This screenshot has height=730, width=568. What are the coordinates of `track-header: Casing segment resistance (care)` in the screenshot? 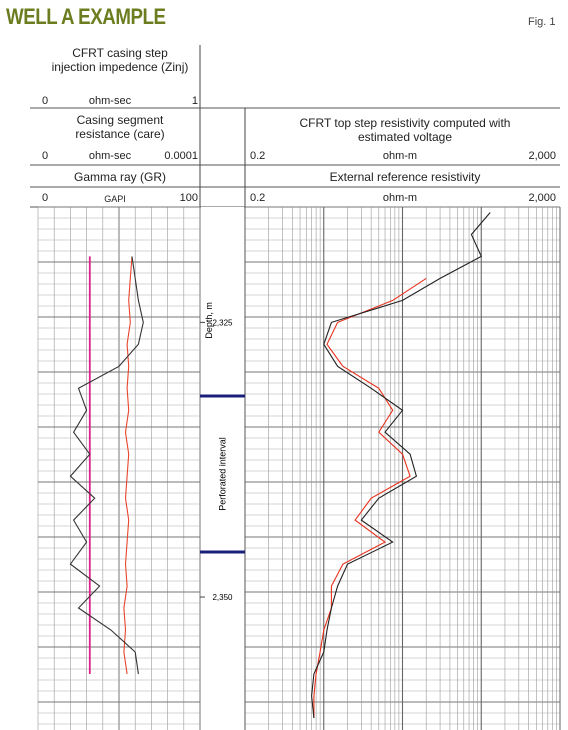 It's located at (120, 127).